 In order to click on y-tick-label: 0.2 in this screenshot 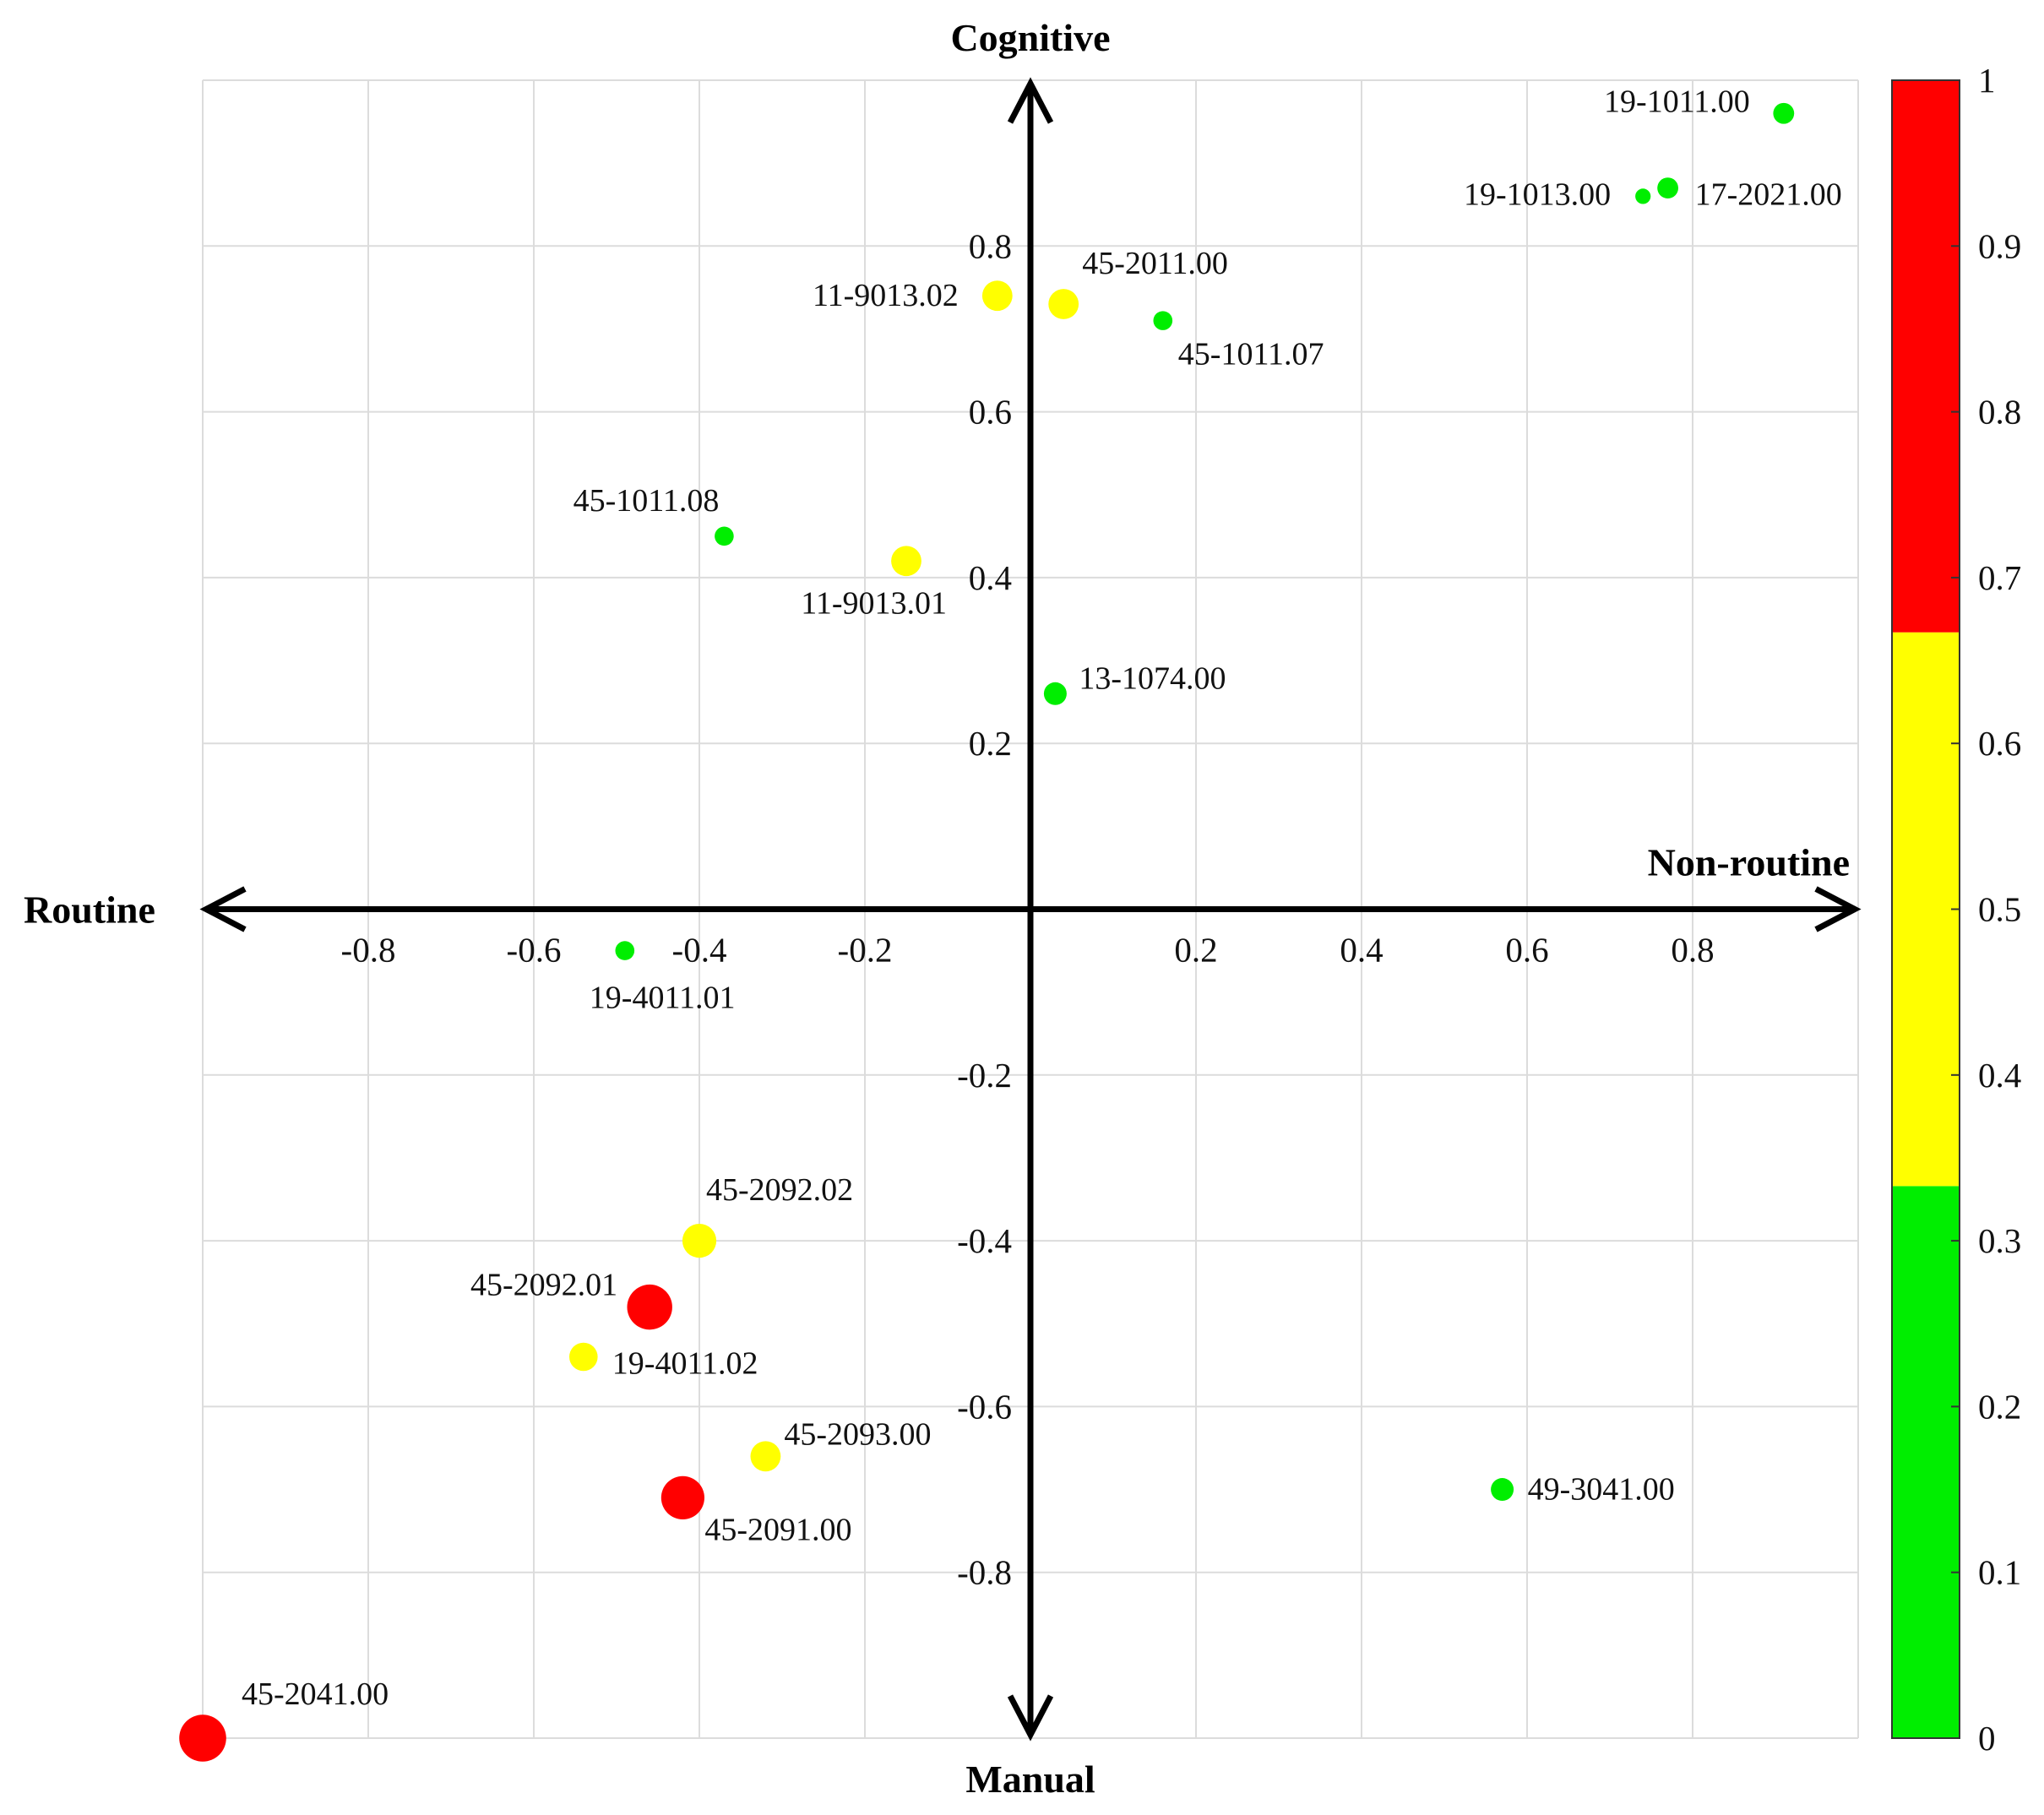, I will do `click(991, 743)`.